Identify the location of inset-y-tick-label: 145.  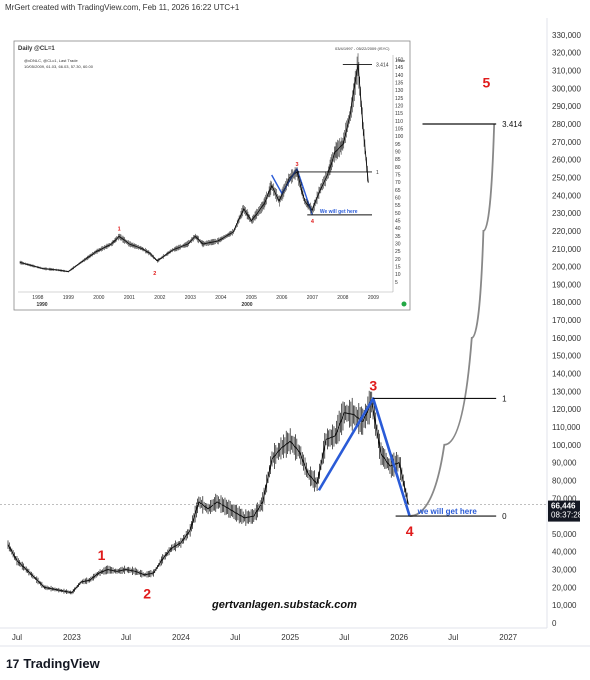
(399, 68).